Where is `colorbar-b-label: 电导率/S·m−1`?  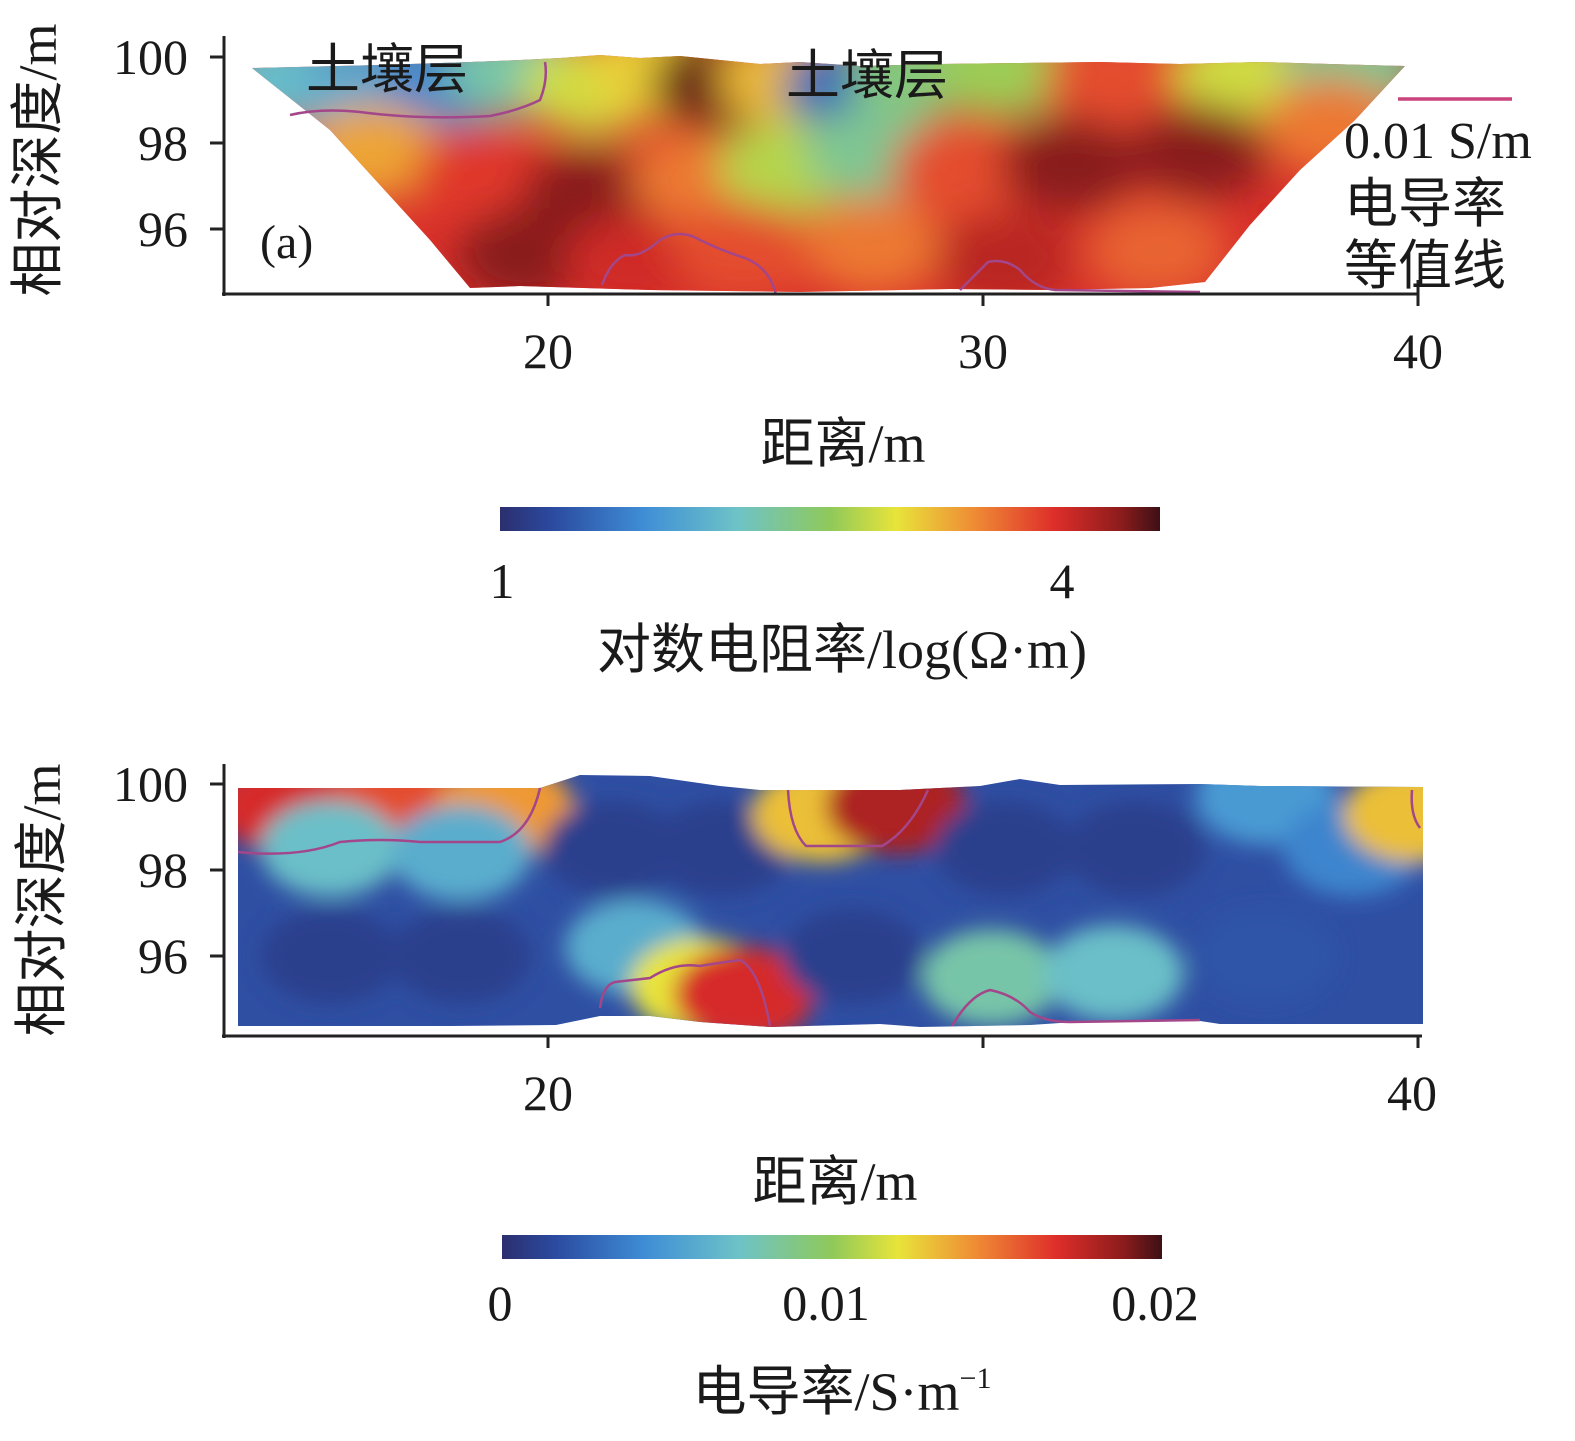
colorbar-b-label: 电导率/S·m−1 is located at coordinates (842, 1392).